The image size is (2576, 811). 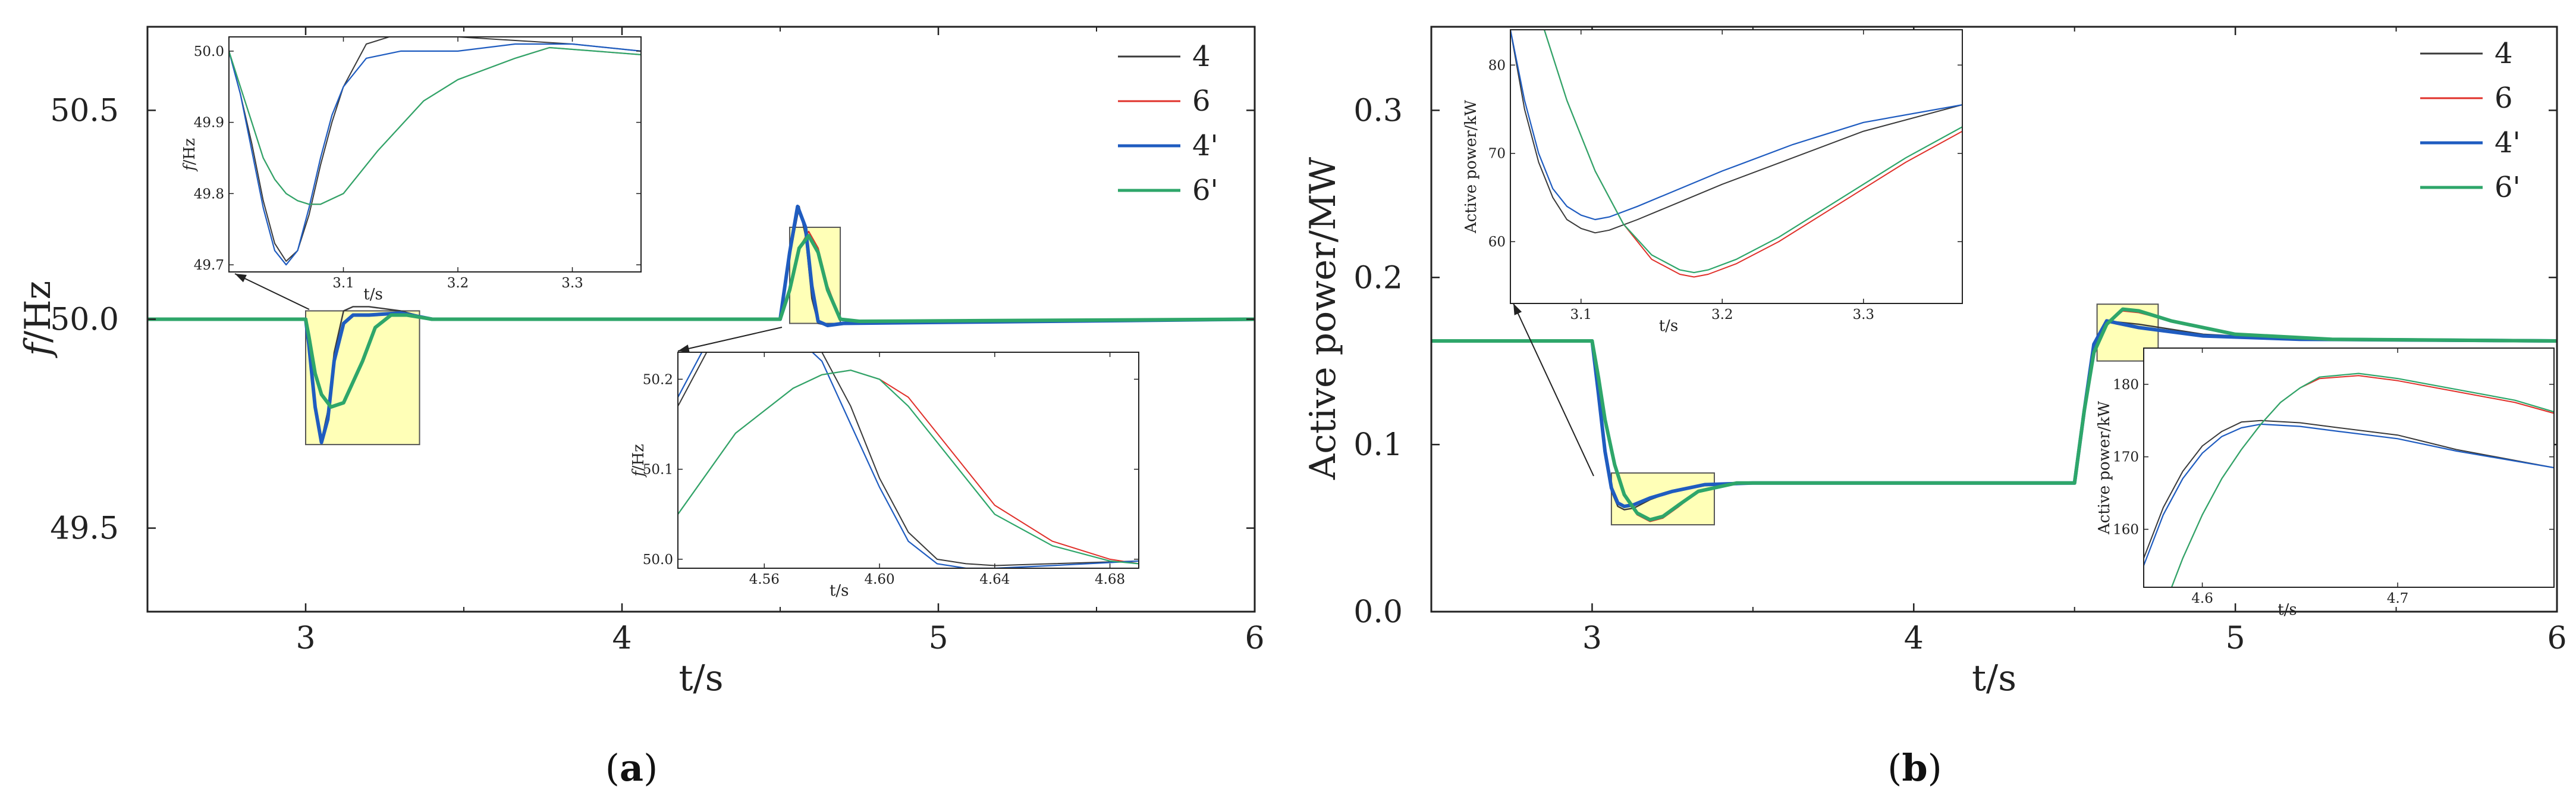 I want to click on inset-x-tick-label: 4.7, so click(x=2398, y=598).